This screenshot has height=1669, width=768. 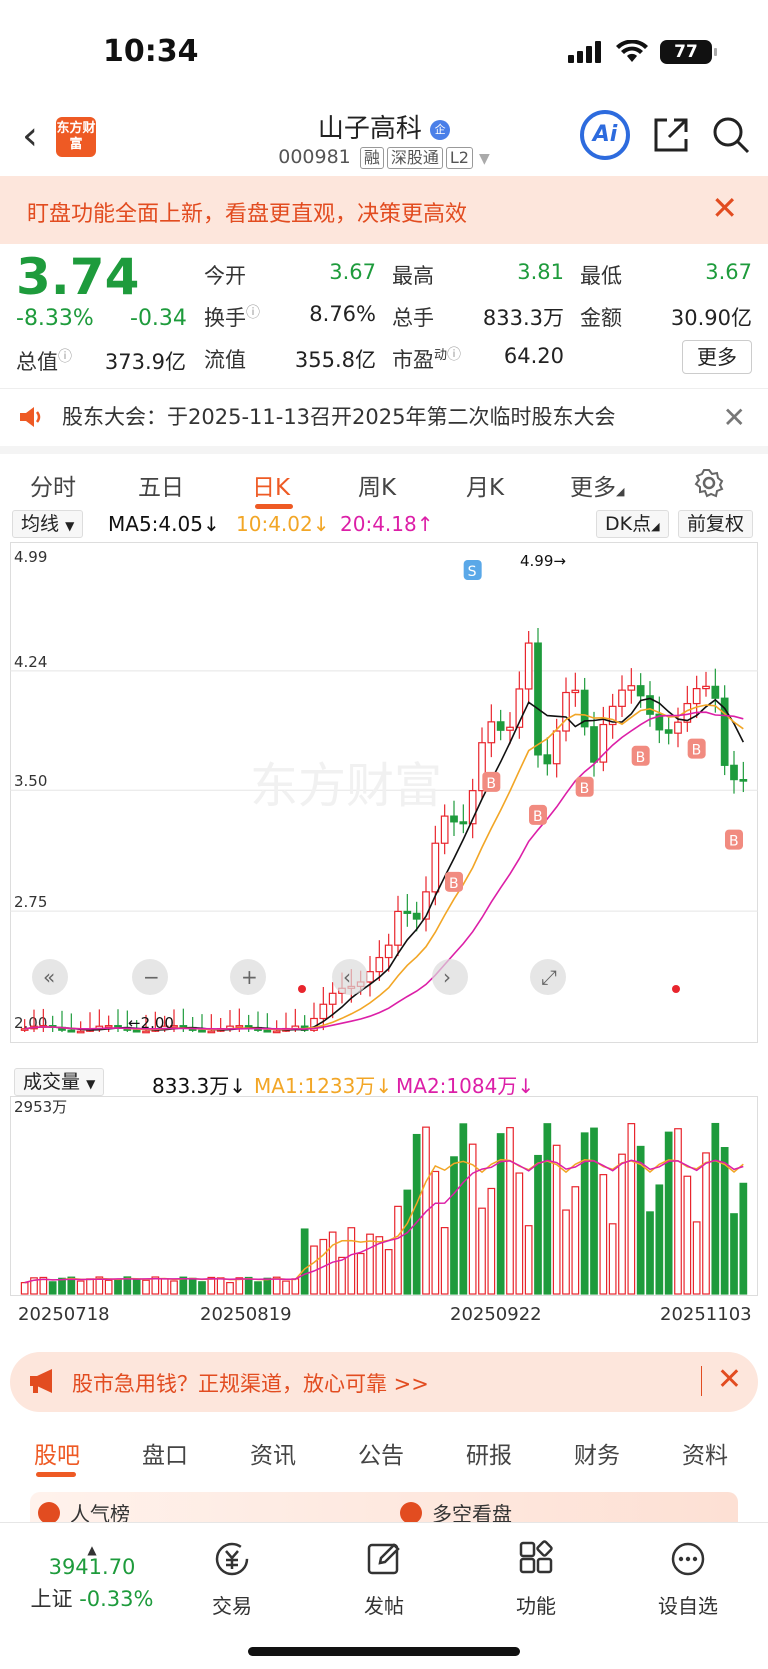 I want to click on tab-finance: 财务, so click(x=597, y=1456).